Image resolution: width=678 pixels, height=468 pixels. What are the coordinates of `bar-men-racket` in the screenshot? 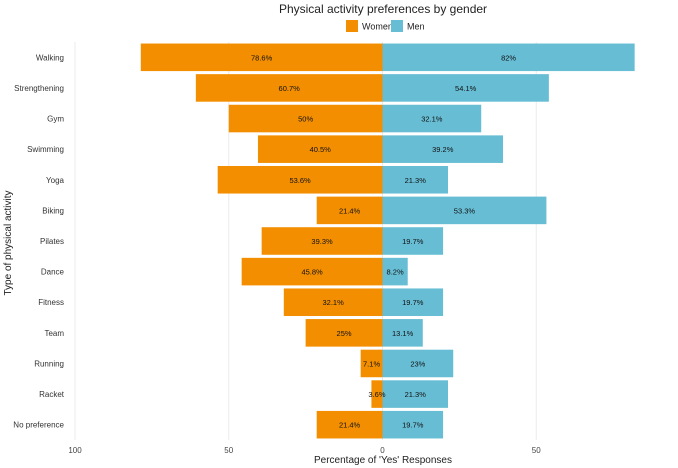 It's located at (415, 394).